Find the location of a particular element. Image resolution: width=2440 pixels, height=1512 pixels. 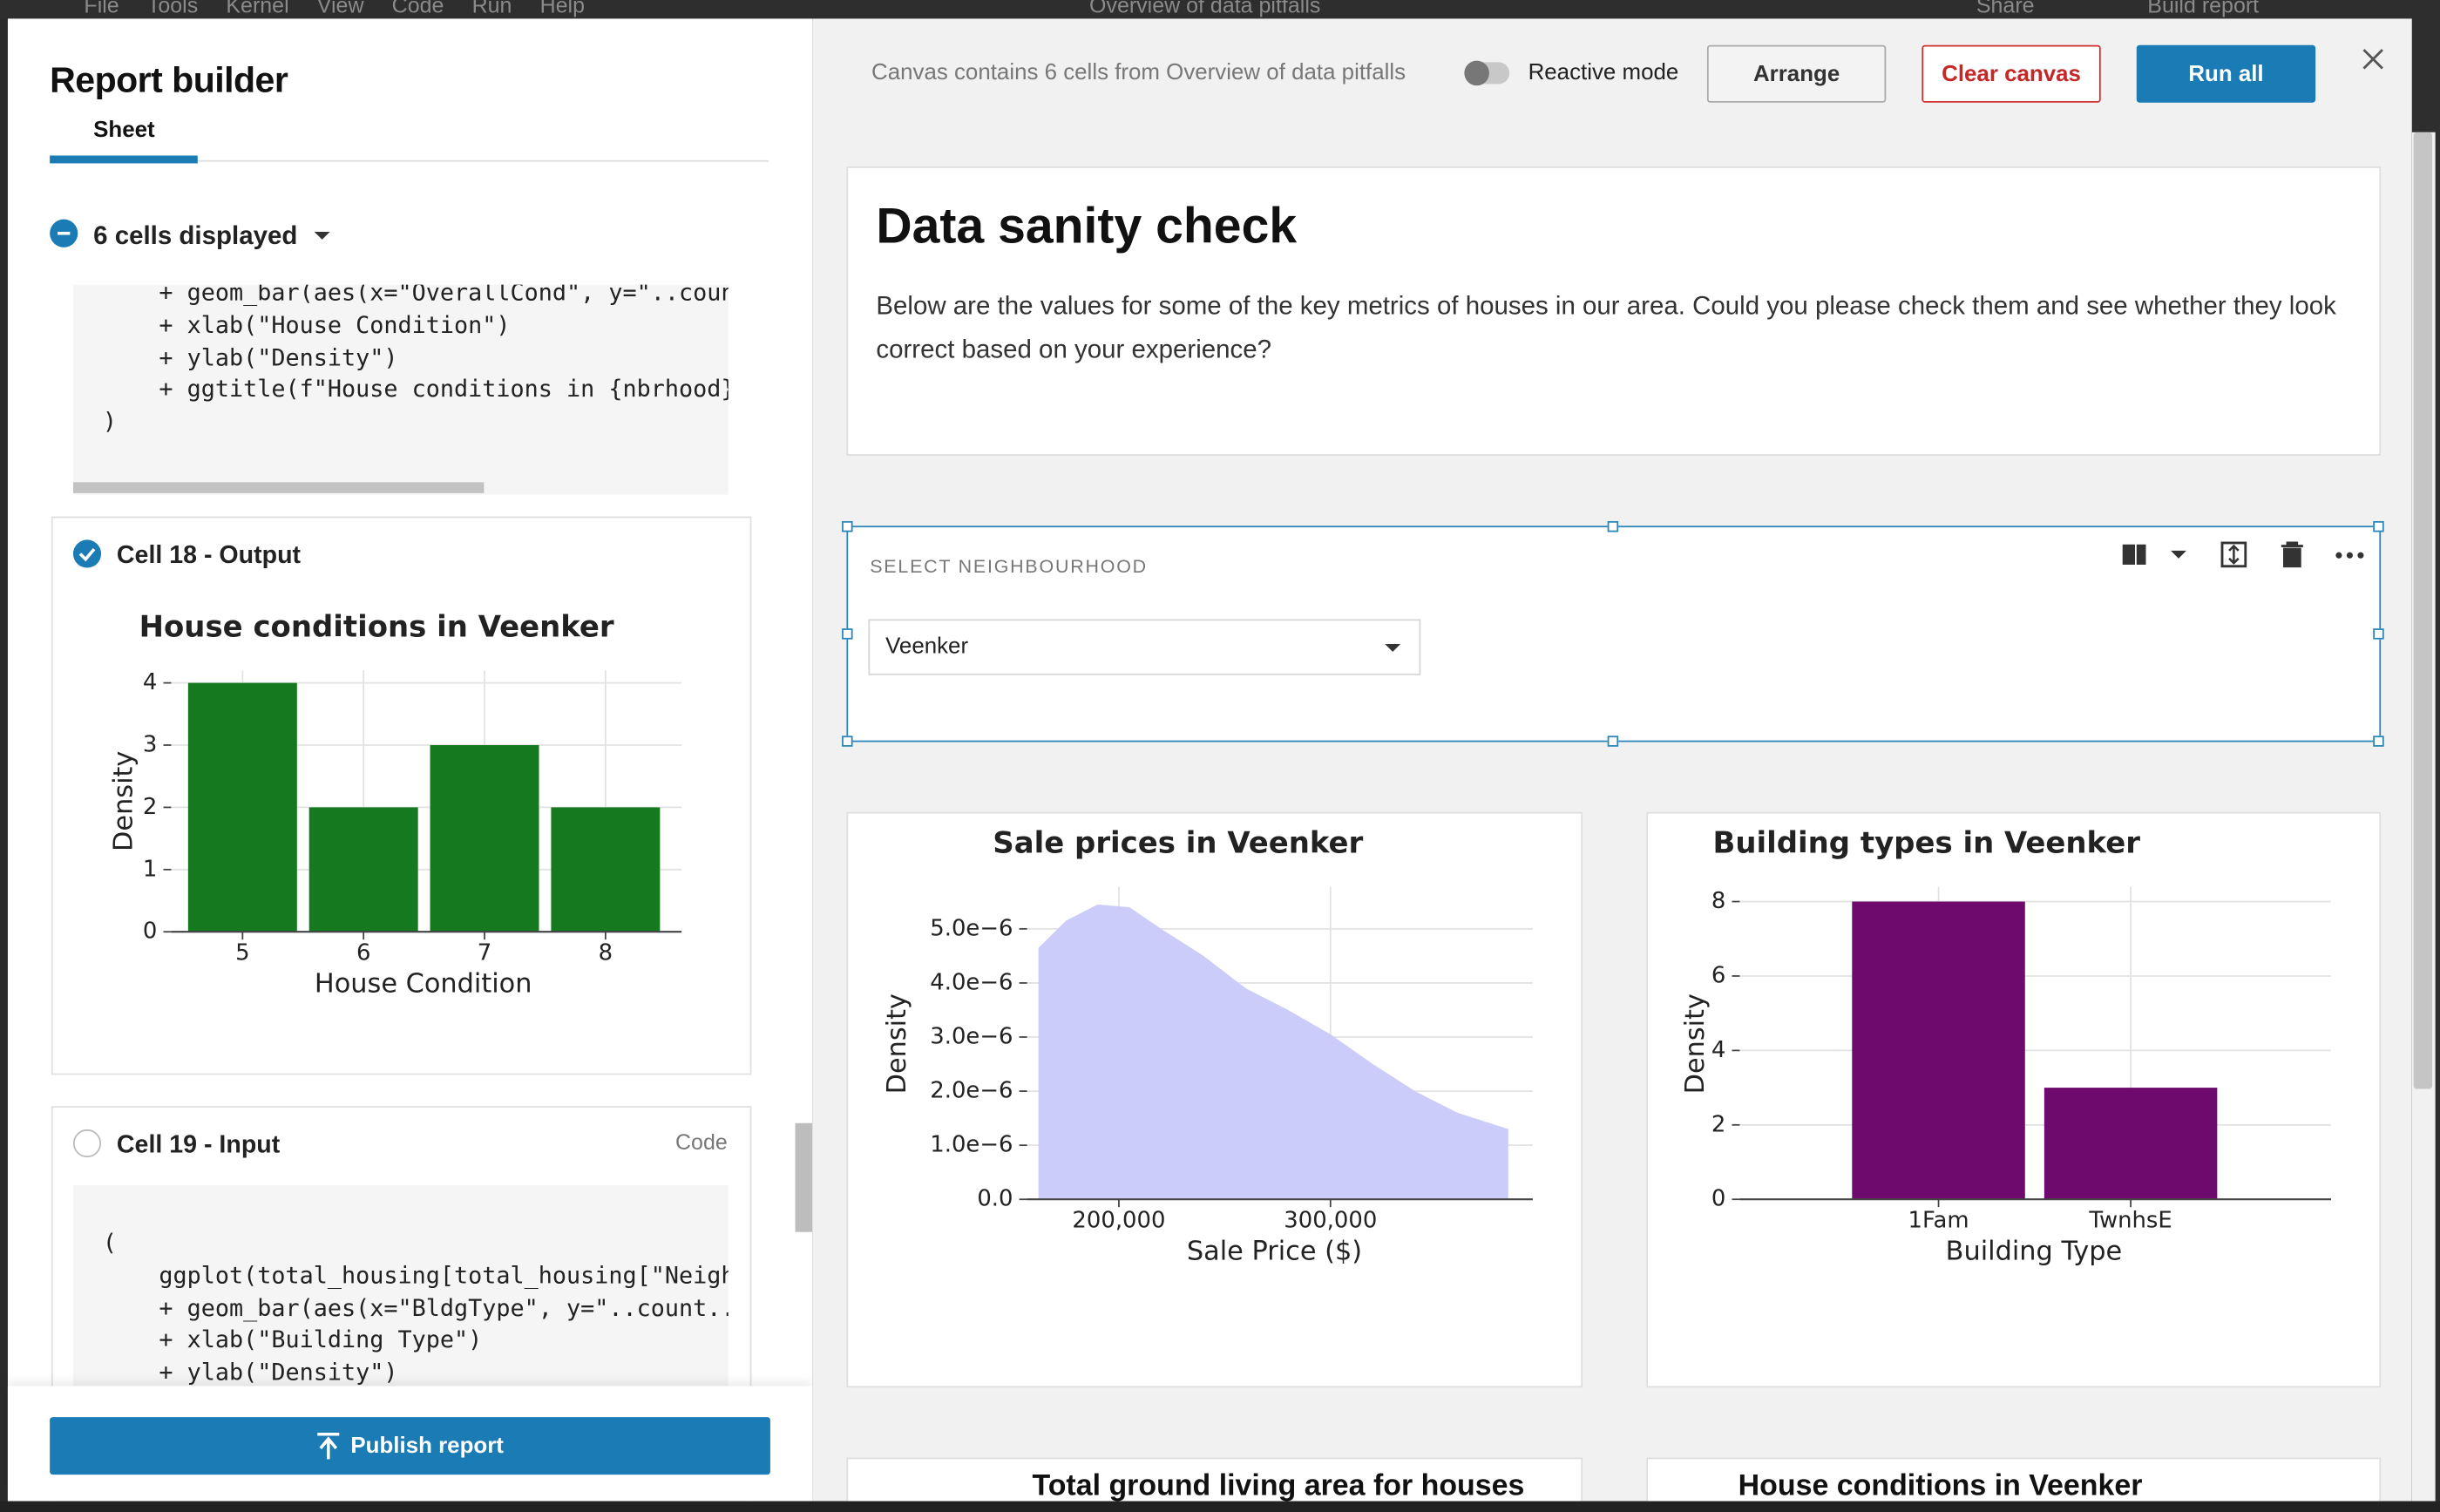

cell-tools is located at coordinates (2244, 556).